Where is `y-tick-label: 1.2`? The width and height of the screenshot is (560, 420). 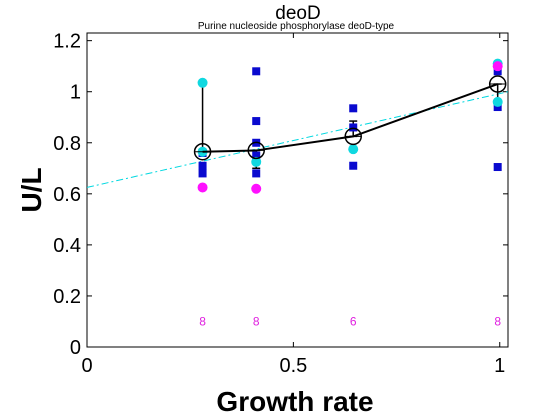
y-tick-label: 1.2 is located at coordinates (67, 42).